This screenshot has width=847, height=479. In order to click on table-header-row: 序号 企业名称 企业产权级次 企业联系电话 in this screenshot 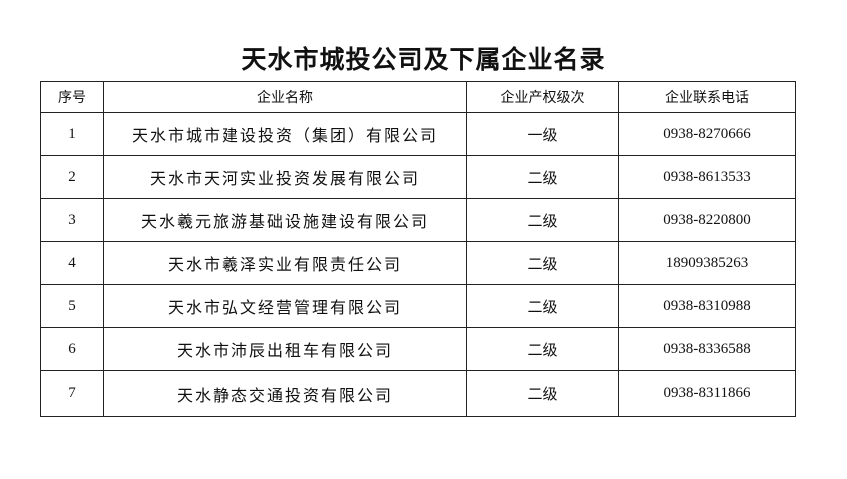, I will do `click(418, 97)`.